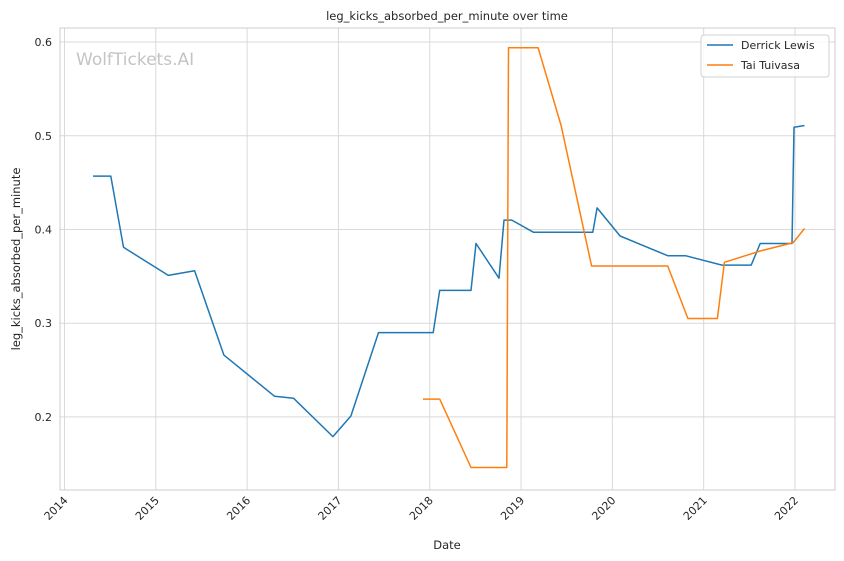  I want to click on chart-title: leg_kicks_absorbed_per_minute over time, so click(447, 16).